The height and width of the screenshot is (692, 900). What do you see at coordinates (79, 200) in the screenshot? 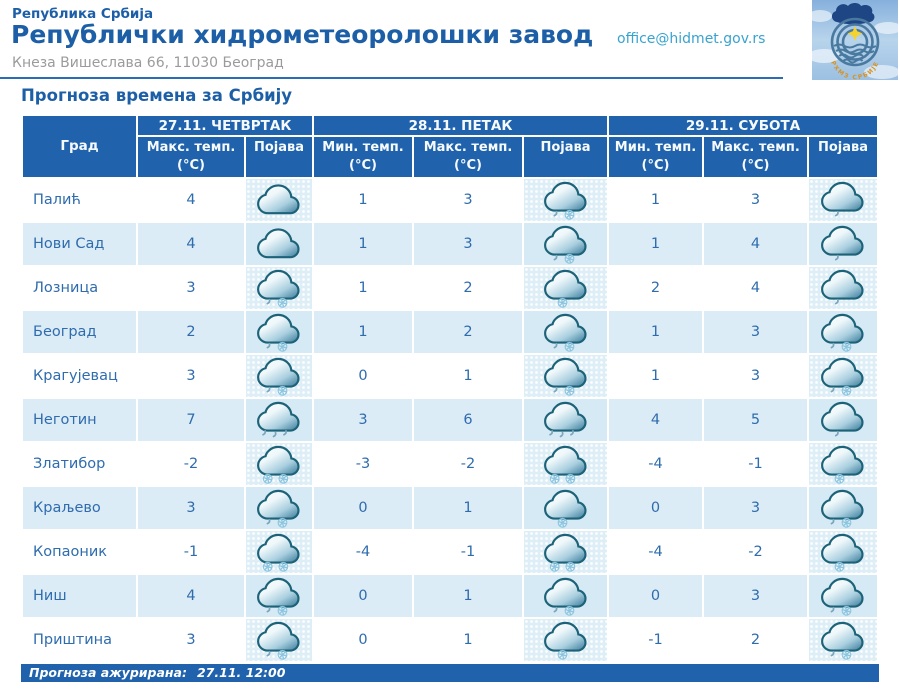
I see `city-name: Палић` at bounding box center [79, 200].